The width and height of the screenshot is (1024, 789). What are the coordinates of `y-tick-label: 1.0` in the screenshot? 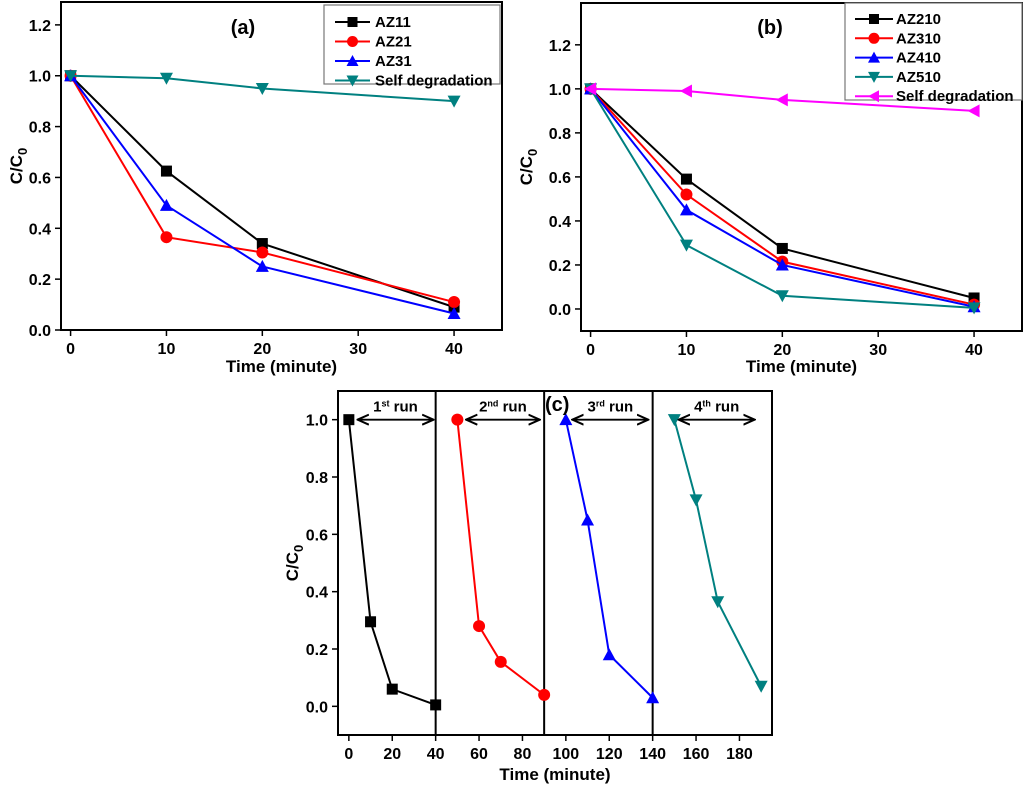 It's located at (560, 90).